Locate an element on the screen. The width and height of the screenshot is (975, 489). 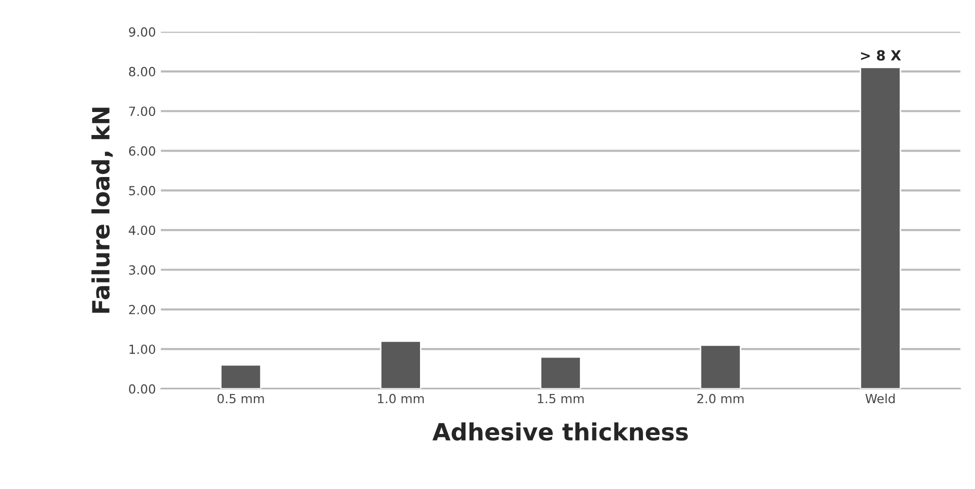
y-tick-label: 4.00 is located at coordinates (142, 231).